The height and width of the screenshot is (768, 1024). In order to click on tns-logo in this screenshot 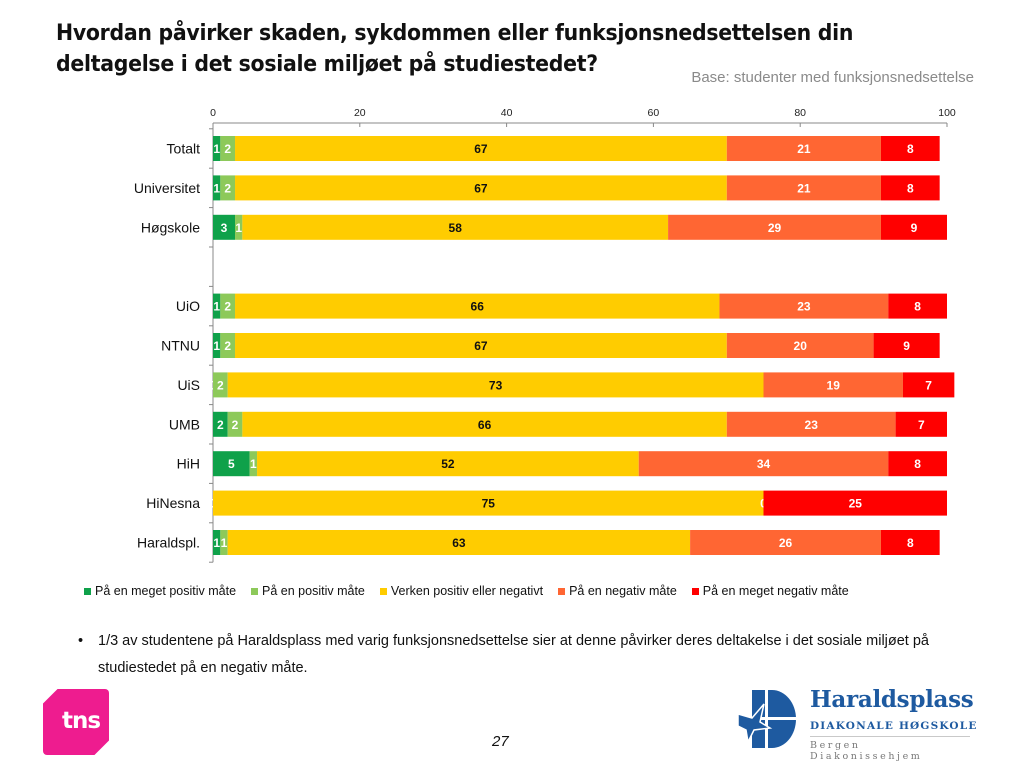, I will do `click(76, 722)`.